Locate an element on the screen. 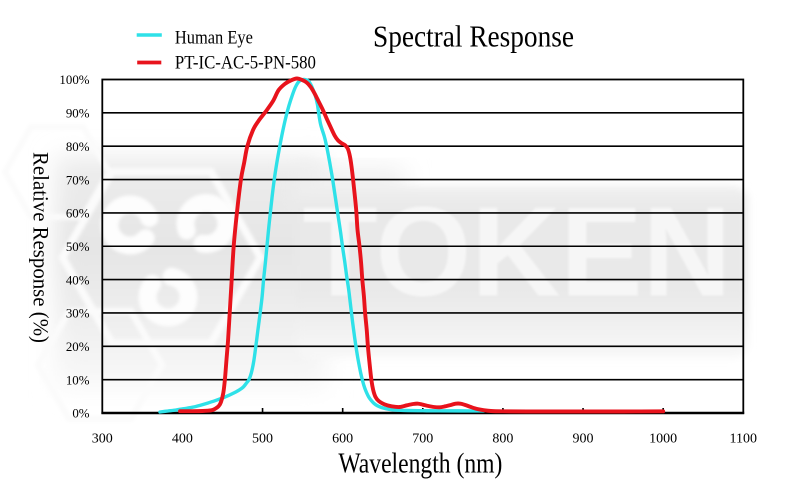 The height and width of the screenshot is (503, 800). svg-text: 300 is located at coordinates (102, 439).